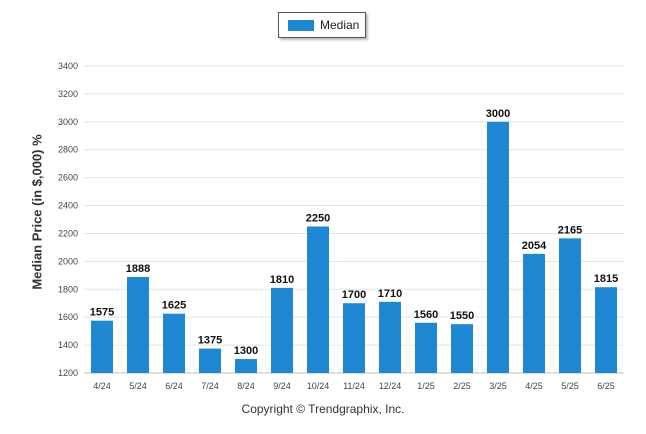 The width and height of the screenshot is (646, 434). What do you see at coordinates (68, 150) in the screenshot?
I see `y-tick-label: 2800` at bounding box center [68, 150].